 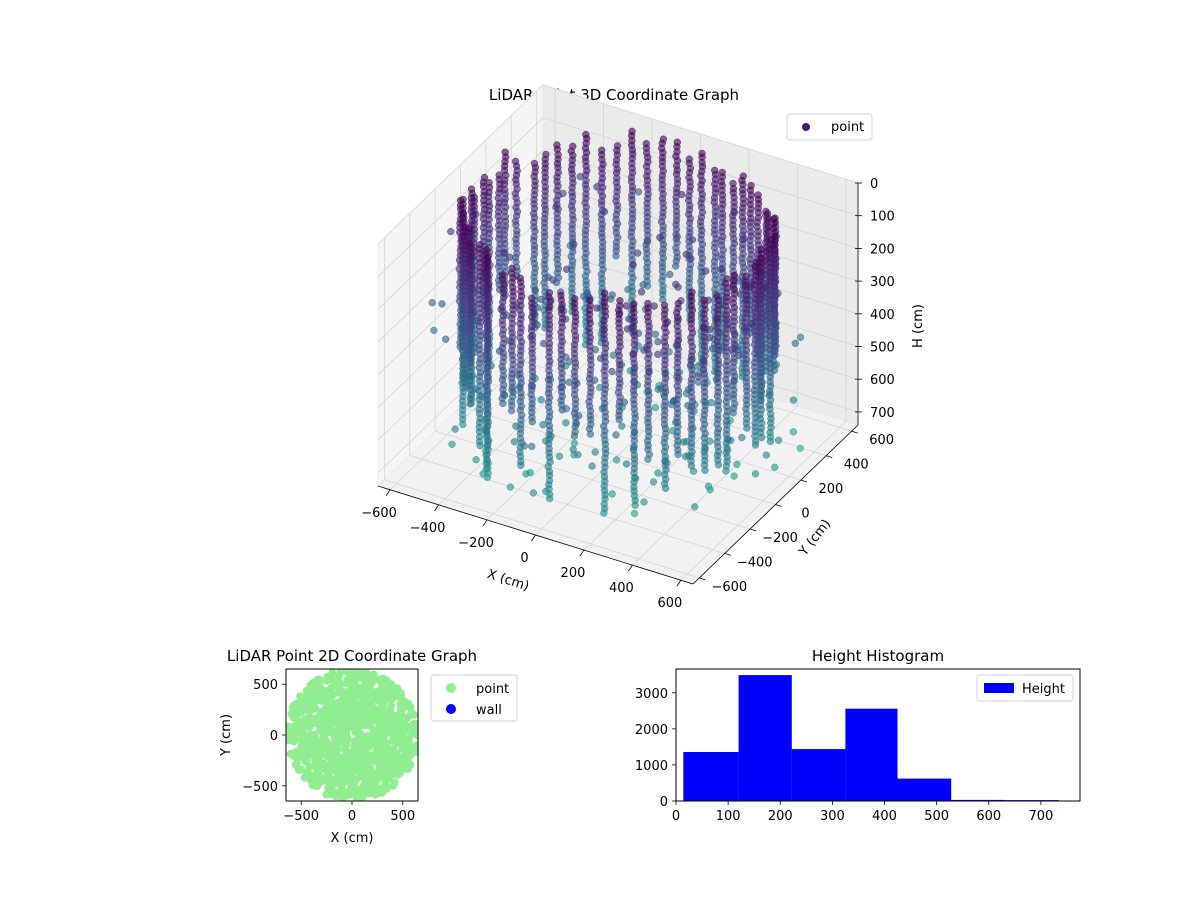 What do you see at coordinates (260, 787) in the screenshot?
I see `plot-2d-y-tick-label: −500` at bounding box center [260, 787].